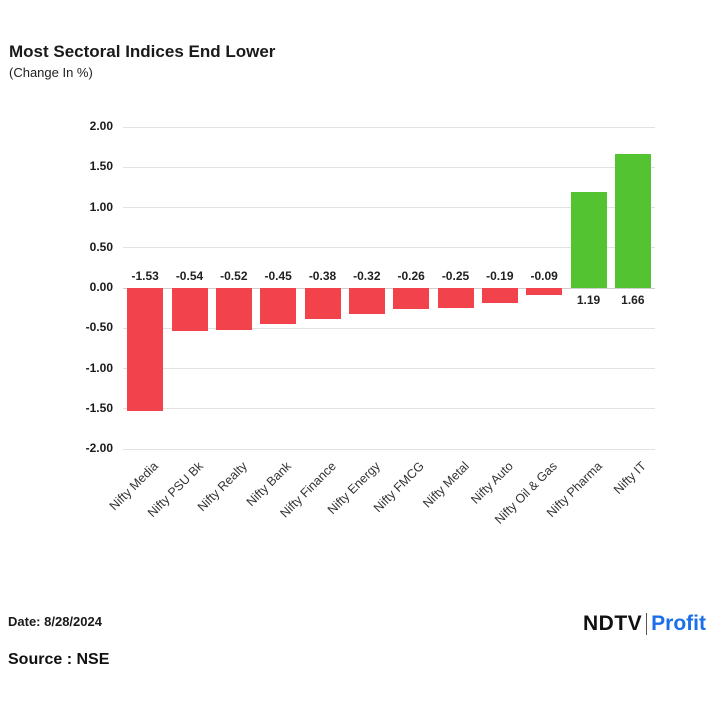 The image size is (720, 720). Describe the element at coordinates (455, 276) in the screenshot. I see `bar-value-label: -0.25` at that location.